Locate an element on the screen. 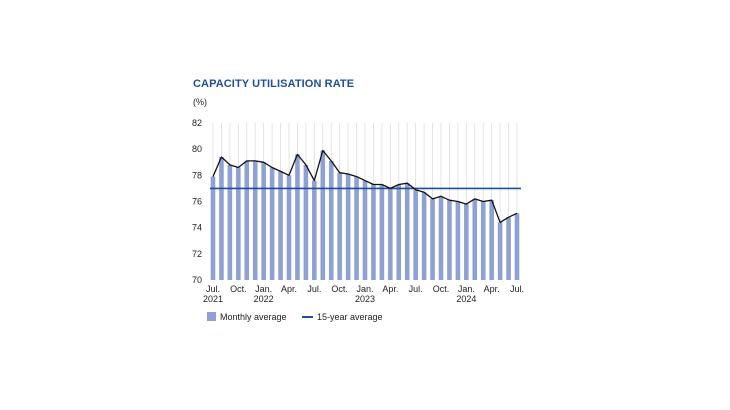 This screenshot has width=730, height=410. x-tick-year-label: 2021 is located at coordinates (213, 299).